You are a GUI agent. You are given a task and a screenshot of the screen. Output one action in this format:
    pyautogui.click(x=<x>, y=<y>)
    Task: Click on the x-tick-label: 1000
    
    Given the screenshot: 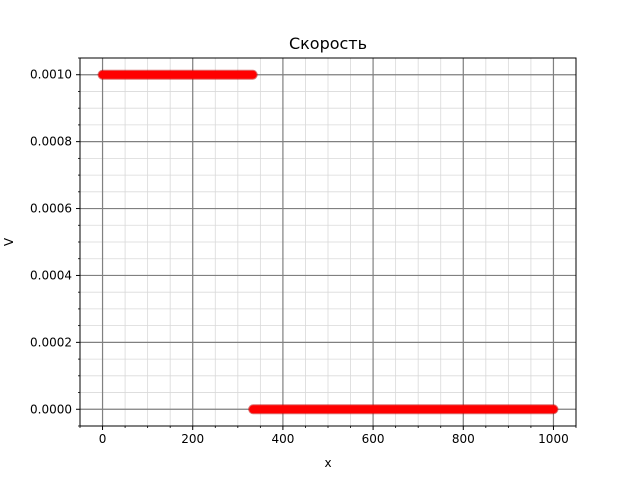 What is the action you would take?
    pyautogui.click(x=553, y=439)
    